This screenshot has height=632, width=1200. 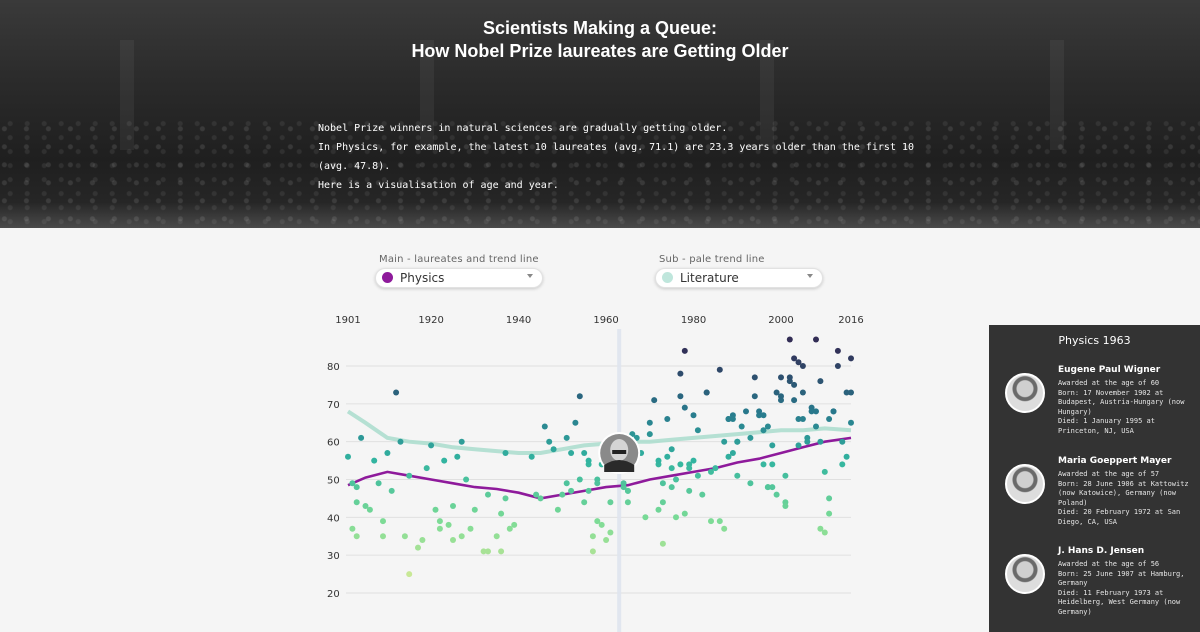 What do you see at coordinates (619, 480) in the screenshot?
I see `highlight-year-bar` at bounding box center [619, 480].